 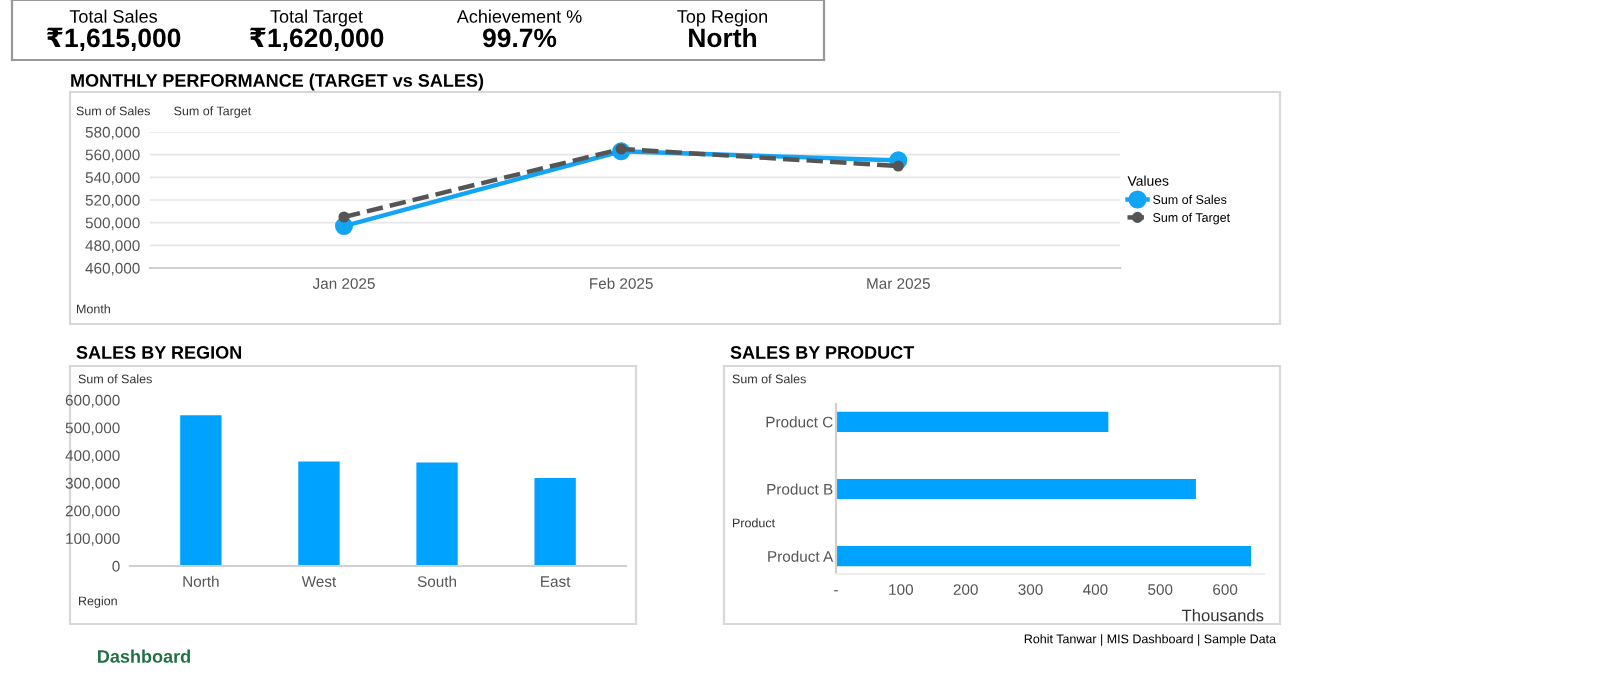 I want to click on text: Achievement %, so click(x=519, y=16).